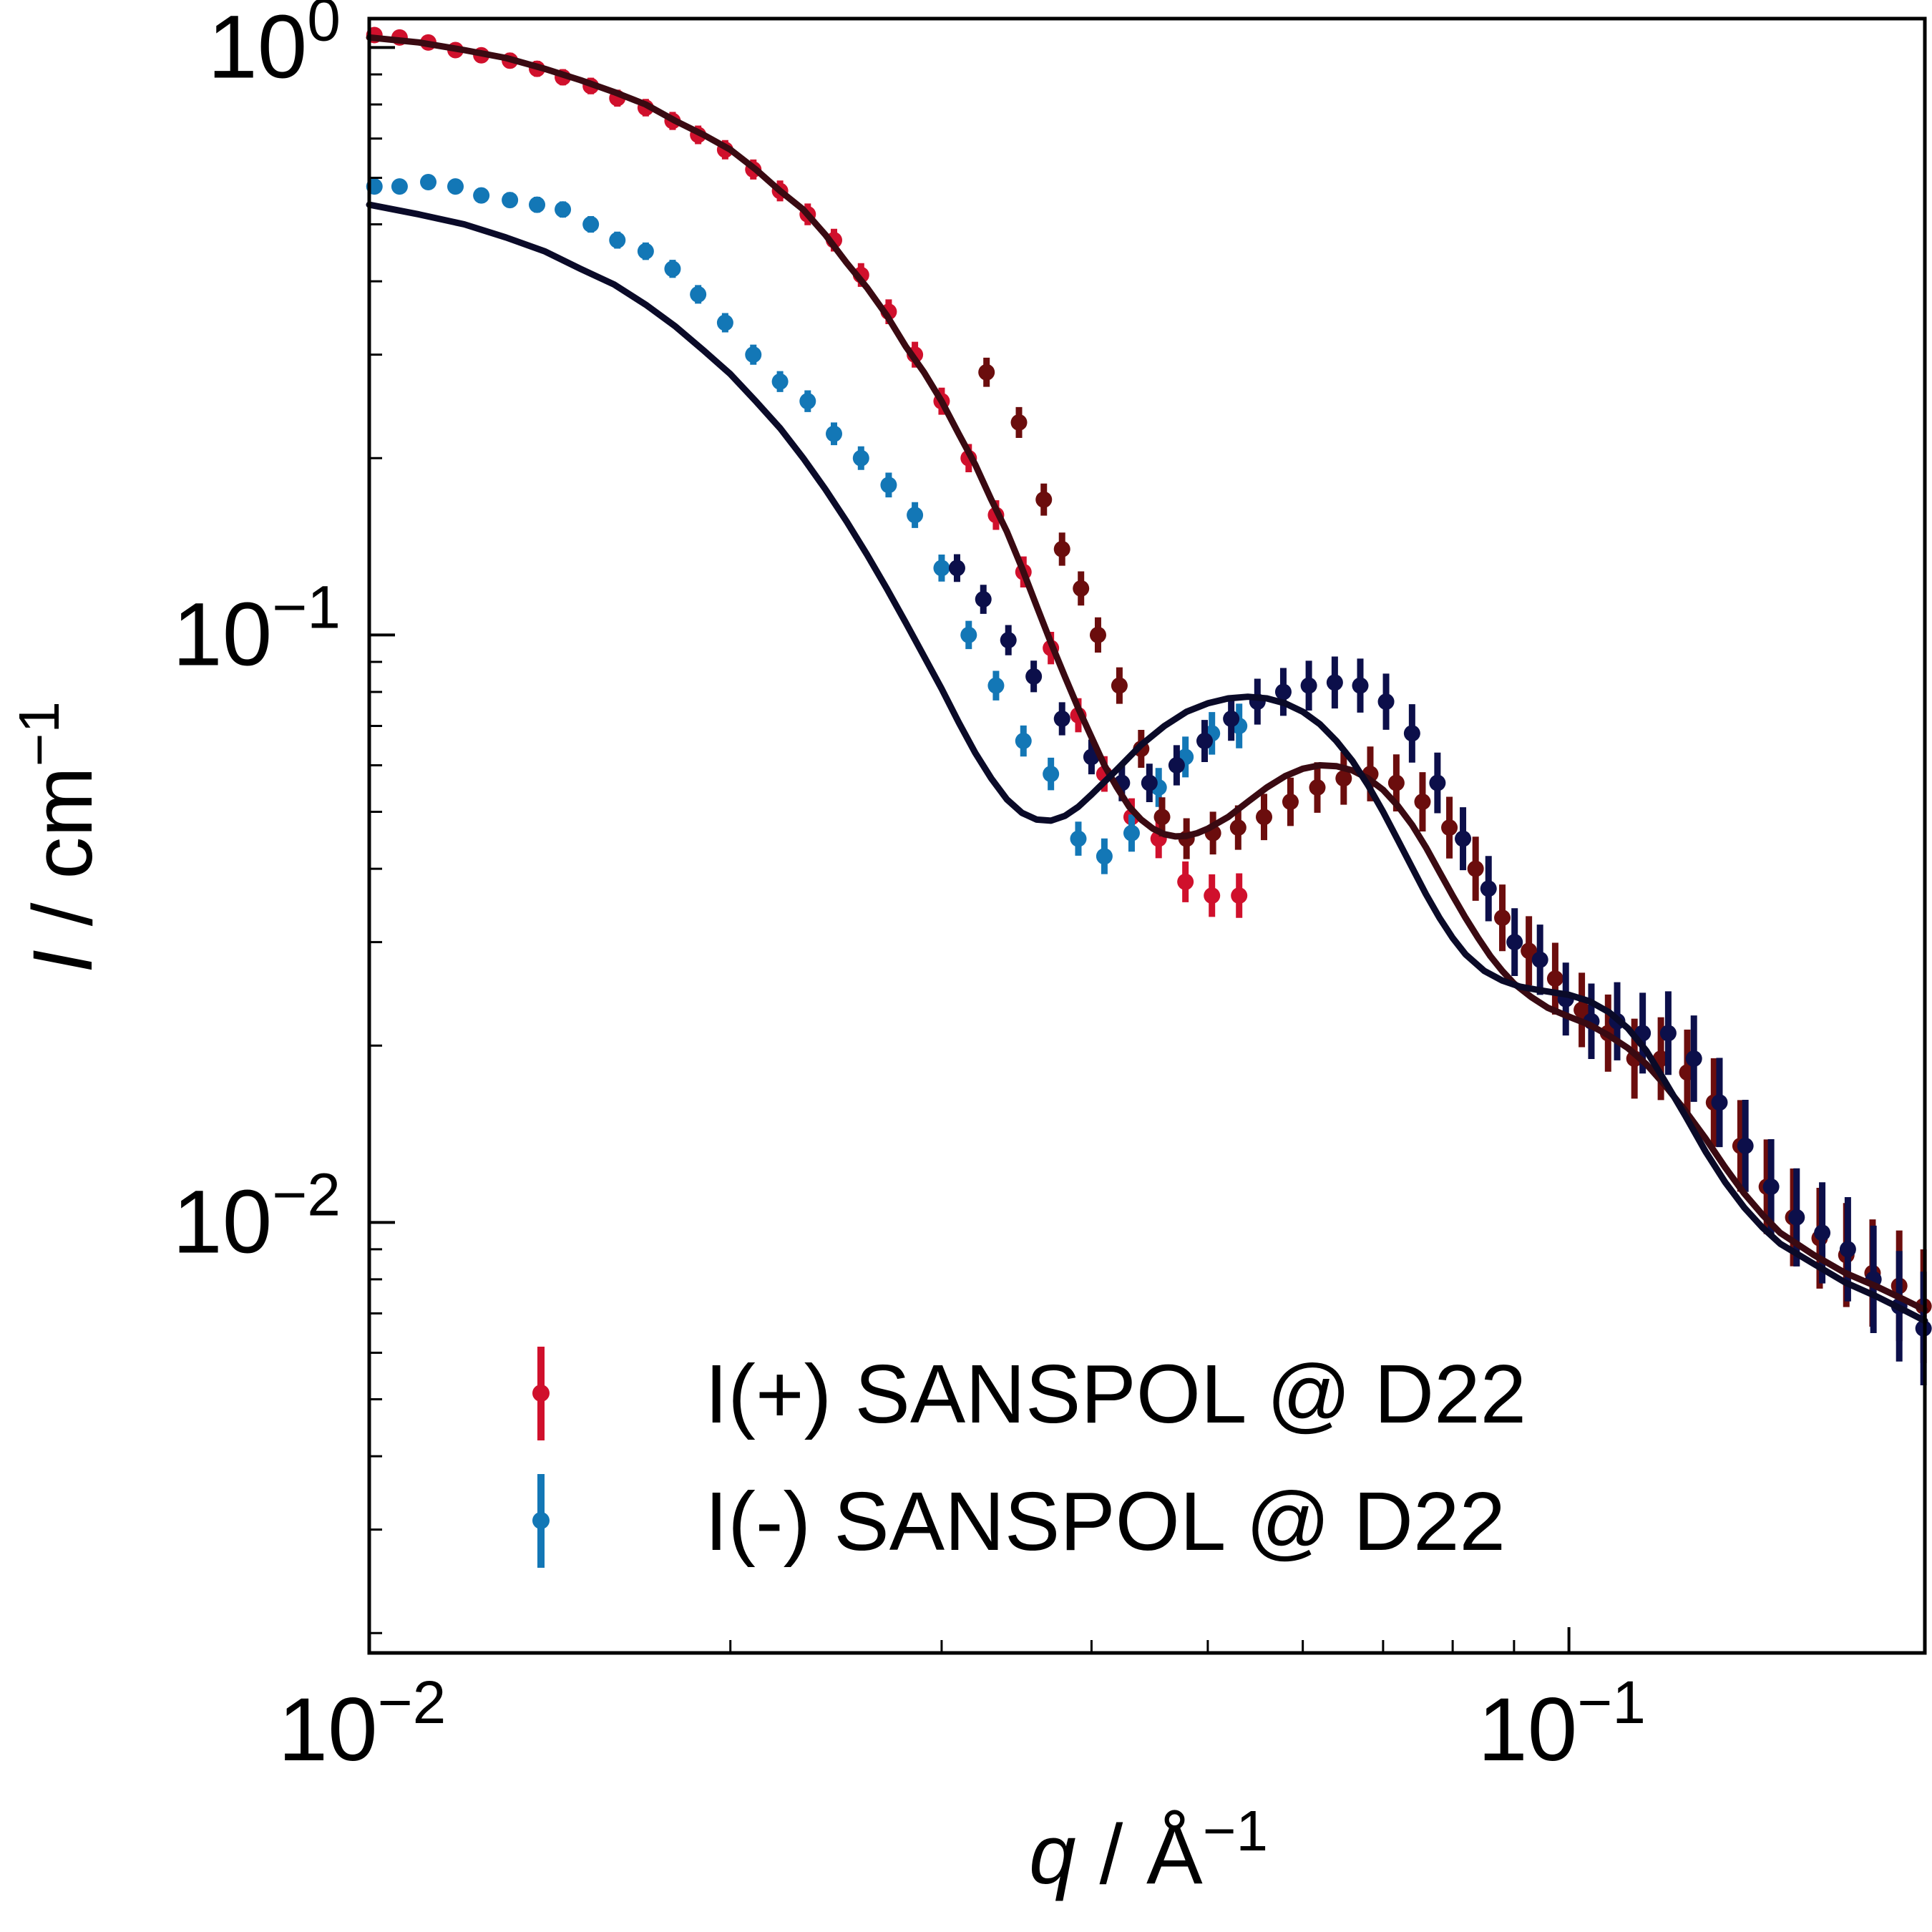 The image size is (1932, 1932). I want to click on y-tick-label: 10⁻², so click(256, 1216).